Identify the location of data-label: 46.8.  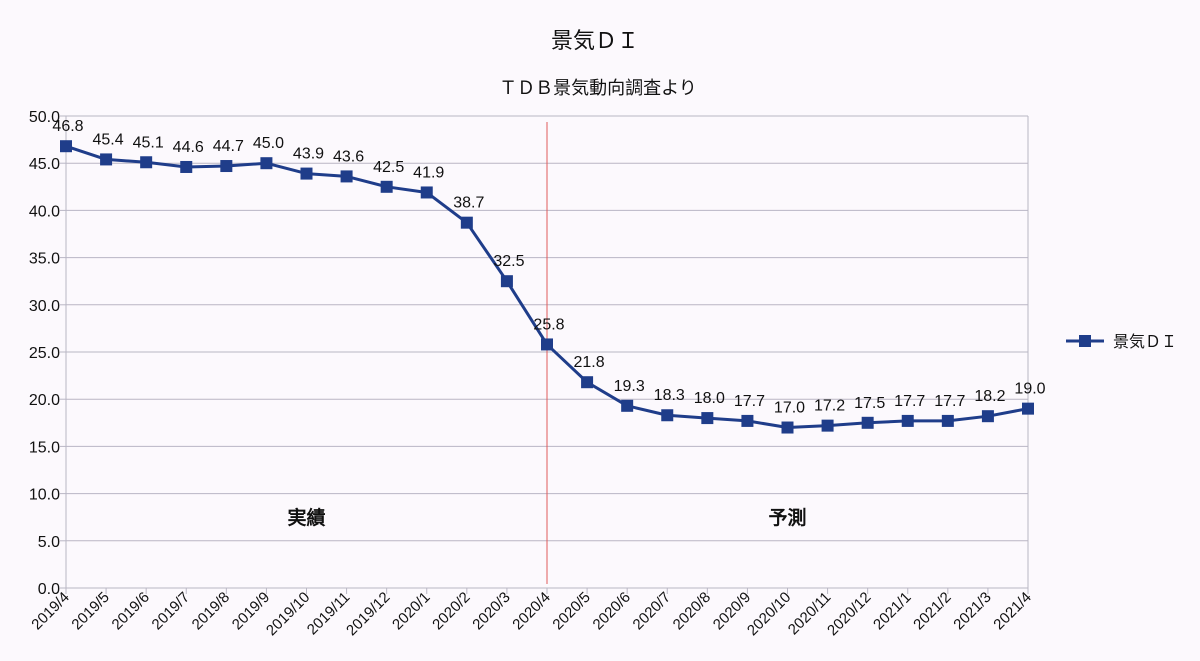
(67, 126).